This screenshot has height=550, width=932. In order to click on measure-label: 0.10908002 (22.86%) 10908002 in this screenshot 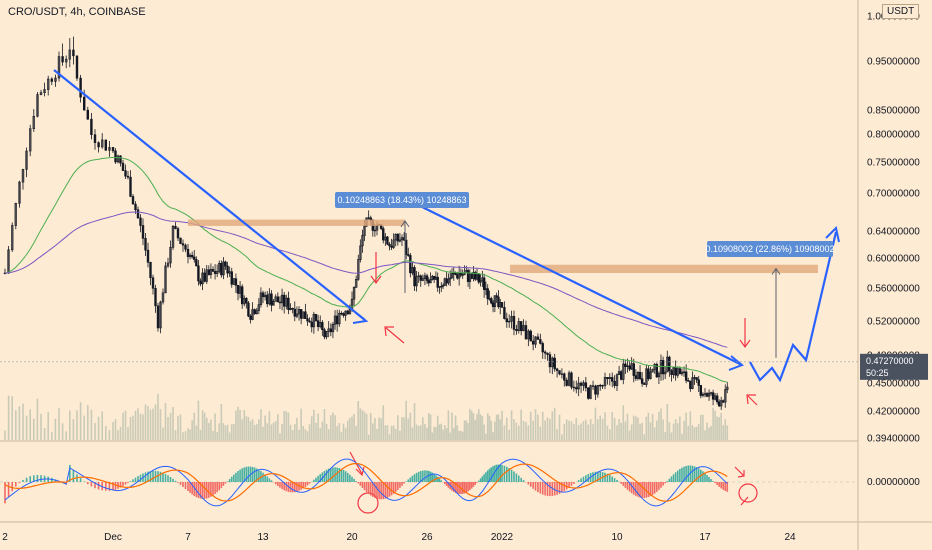, I will do `click(769, 249)`.